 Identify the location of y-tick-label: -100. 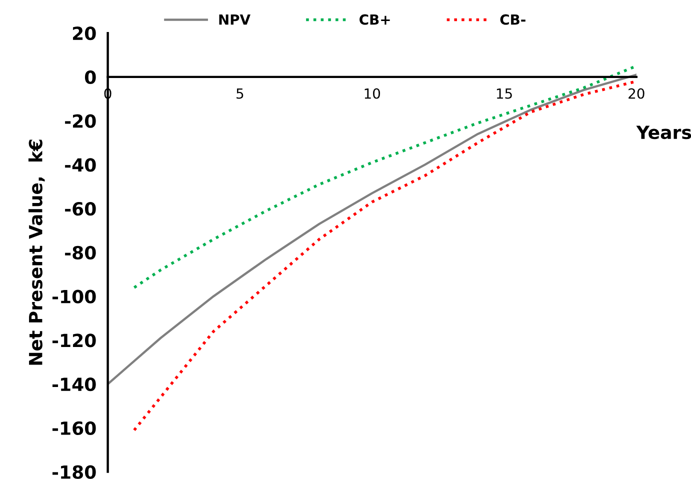
(74, 297).